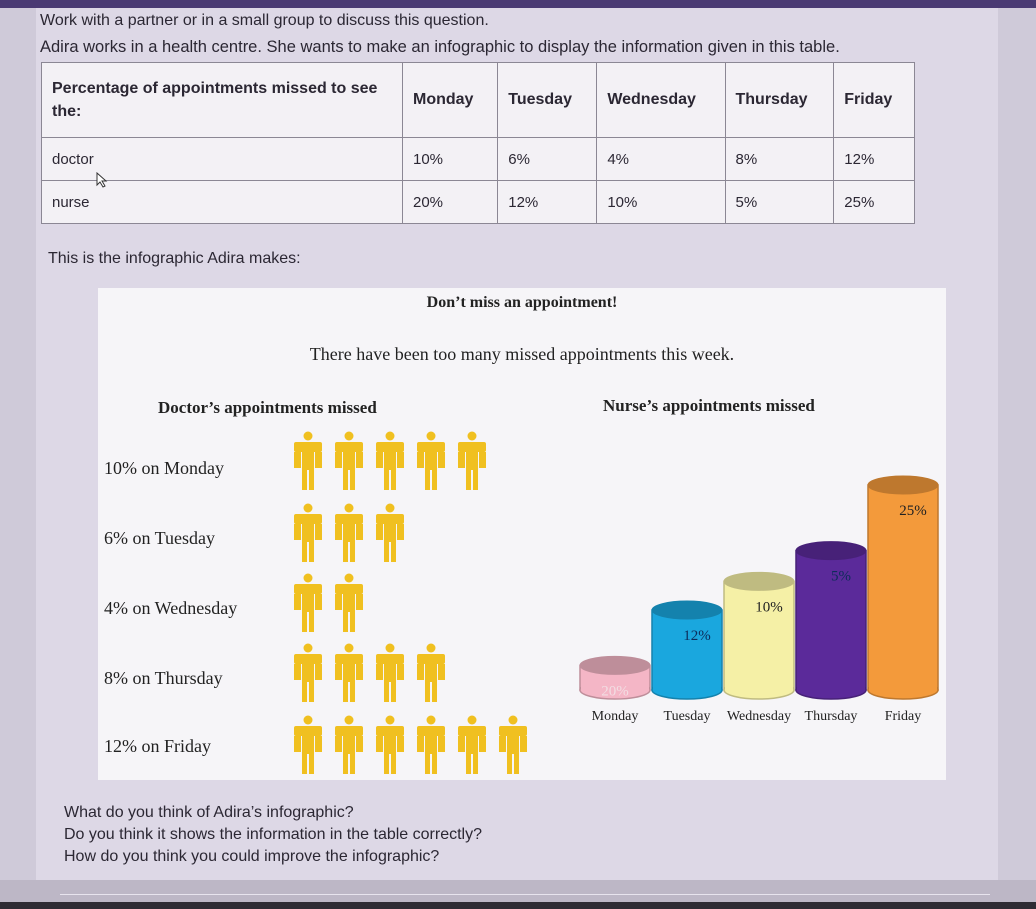  Describe the element at coordinates (779, 100) in the screenshot. I see `table-header-cell: Thursday` at that location.